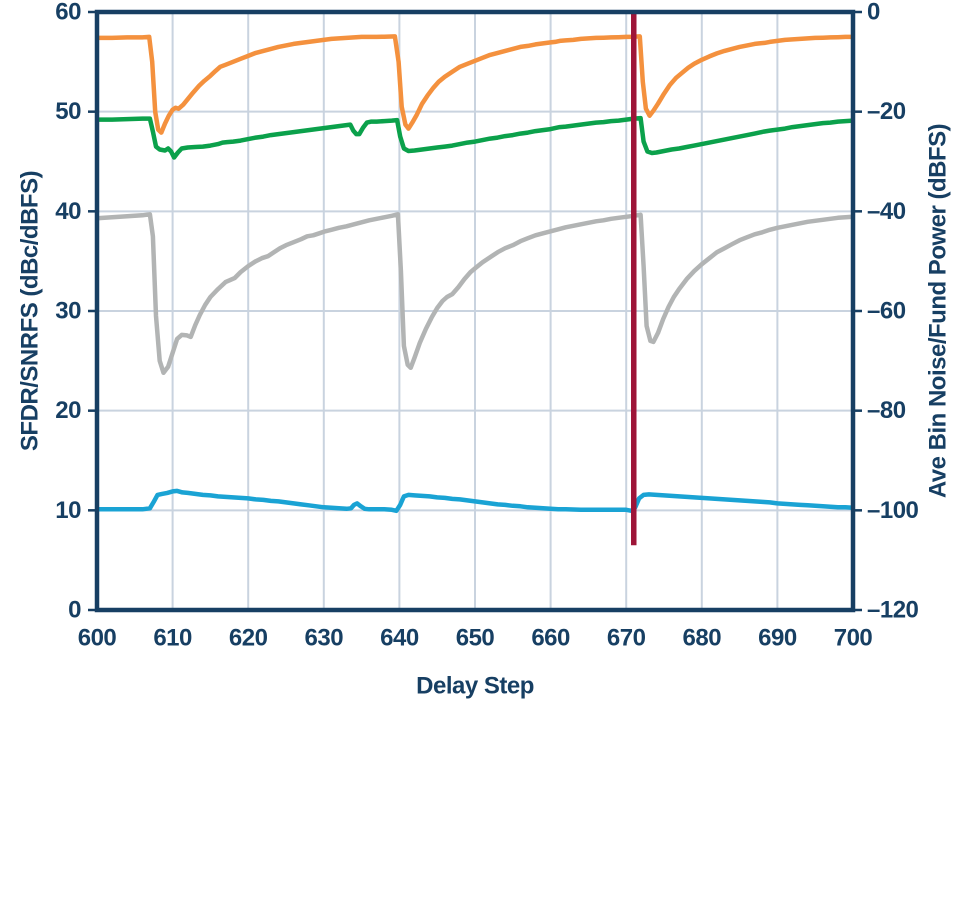 Image resolution: width=961 pixels, height=911 pixels. I want to click on y-left-tick-label: 20, so click(68, 410).